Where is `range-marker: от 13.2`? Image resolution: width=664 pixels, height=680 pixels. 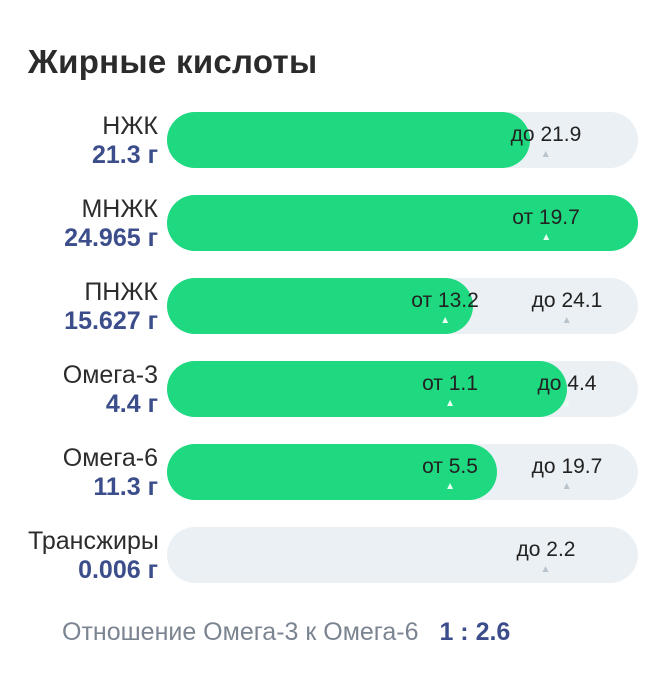 range-marker: от 13.2 is located at coordinates (445, 308).